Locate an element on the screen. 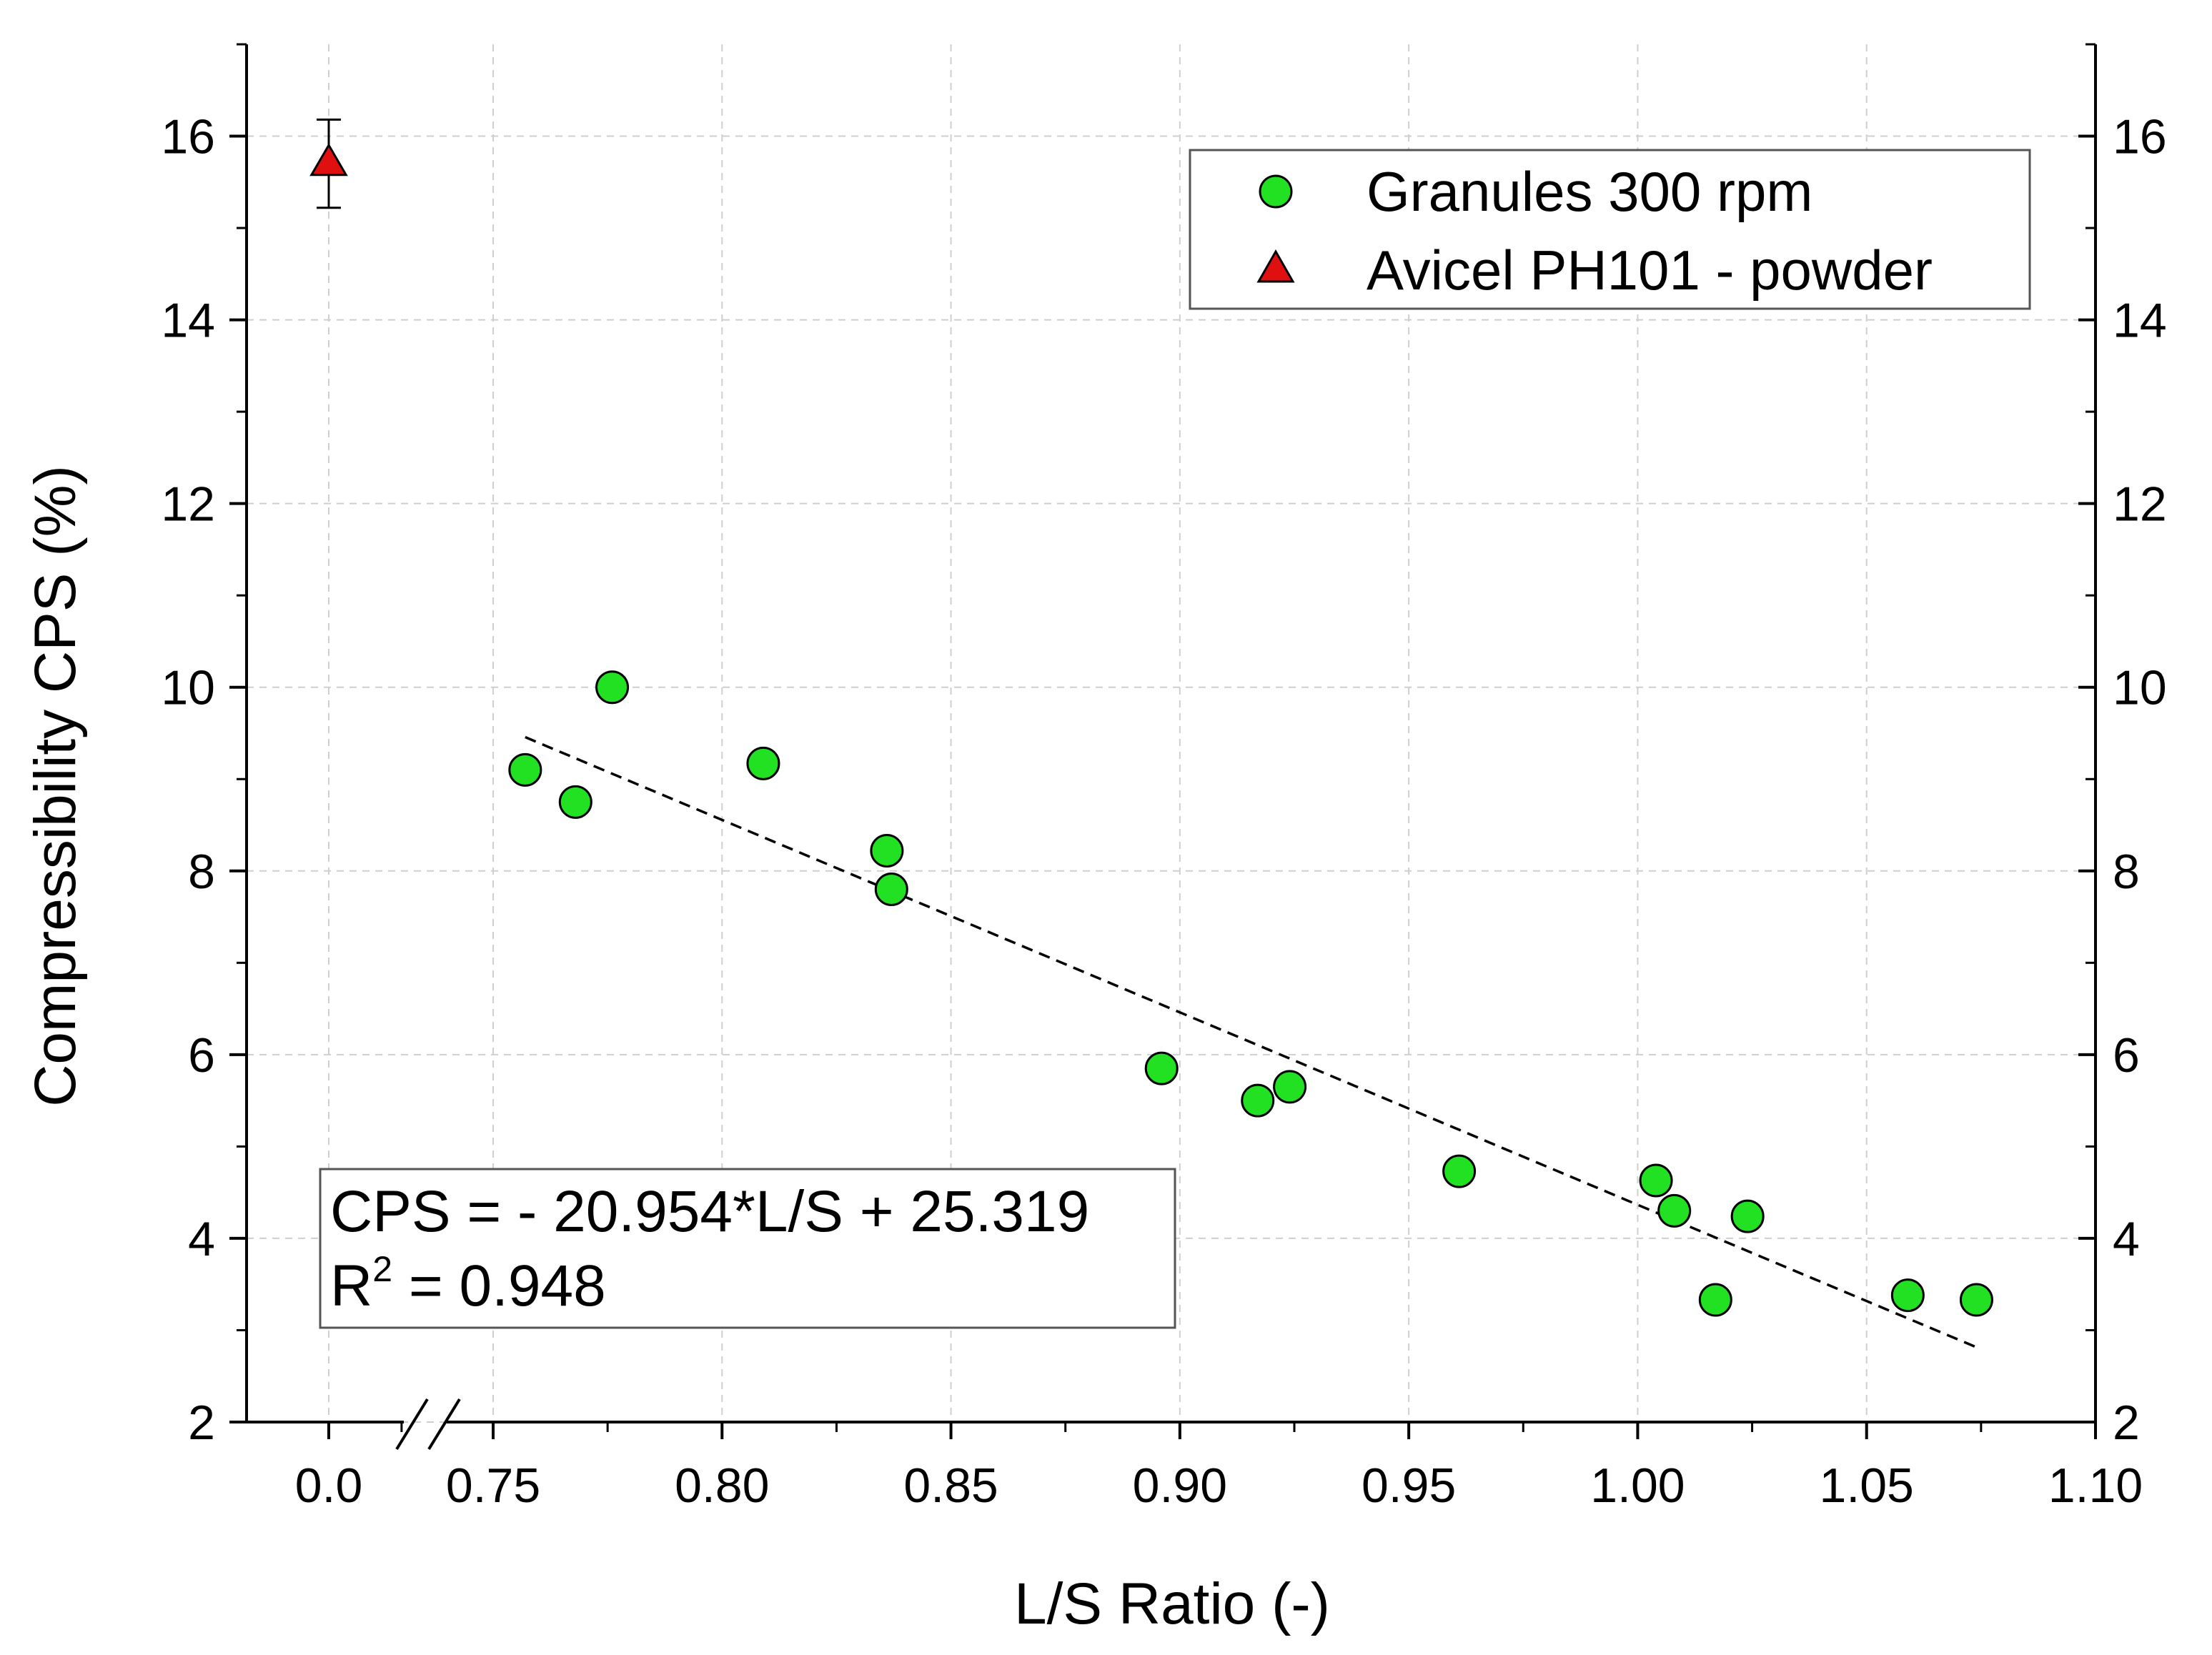 The image size is (2212, 1655). equation-frame is located at coordinates (747, 1248).